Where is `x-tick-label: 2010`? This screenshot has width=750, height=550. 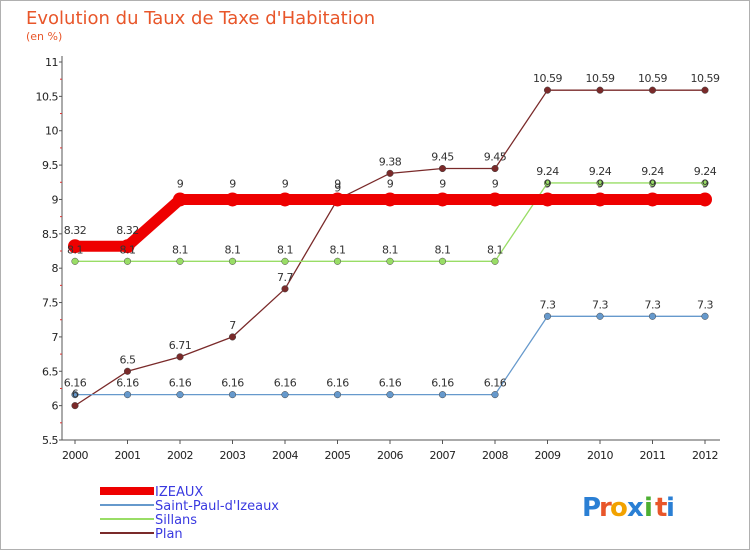 x-tick-label: 2010 is located at coordinates (600, 455).